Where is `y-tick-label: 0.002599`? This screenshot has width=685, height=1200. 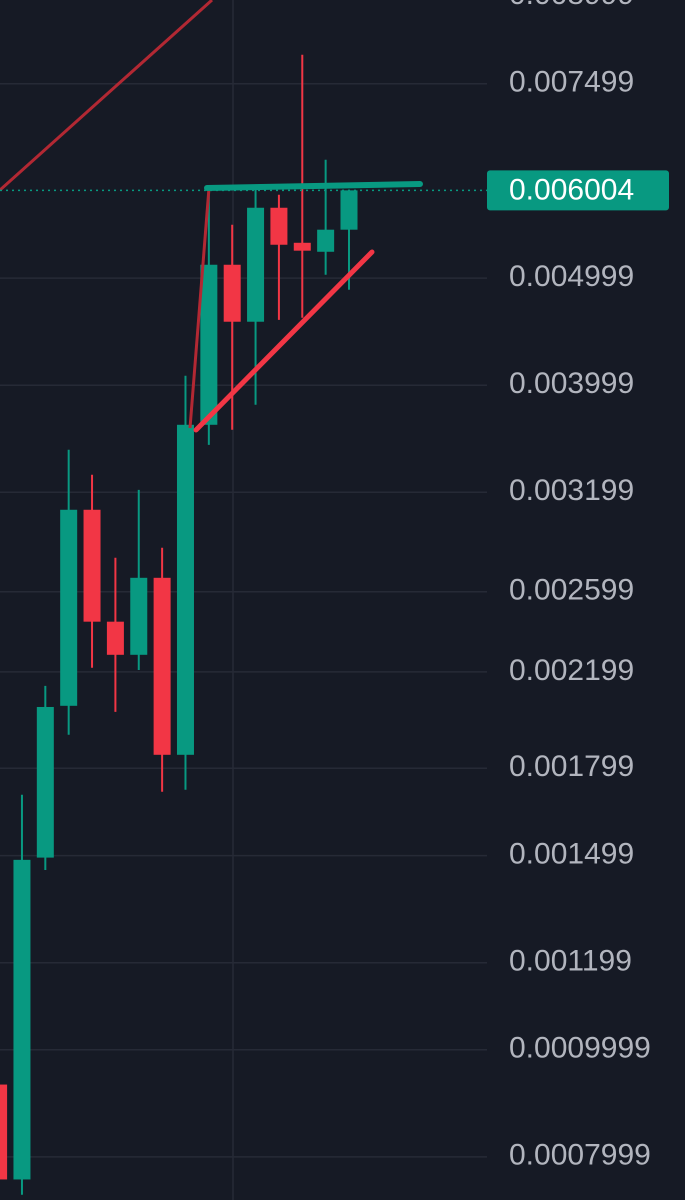
y-tick-label: 0.002599 is located at coordinates (571, 590).